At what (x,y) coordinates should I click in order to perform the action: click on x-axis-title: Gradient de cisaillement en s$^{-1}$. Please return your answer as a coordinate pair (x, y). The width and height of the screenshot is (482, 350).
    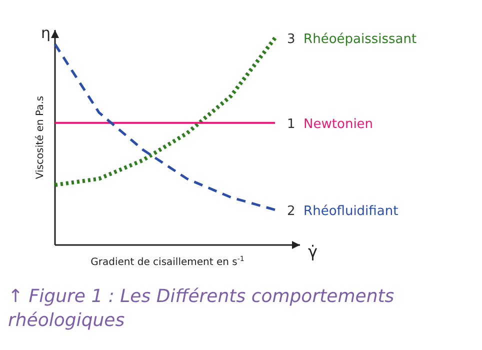
    Looking at the image, I should click on (167, 261).